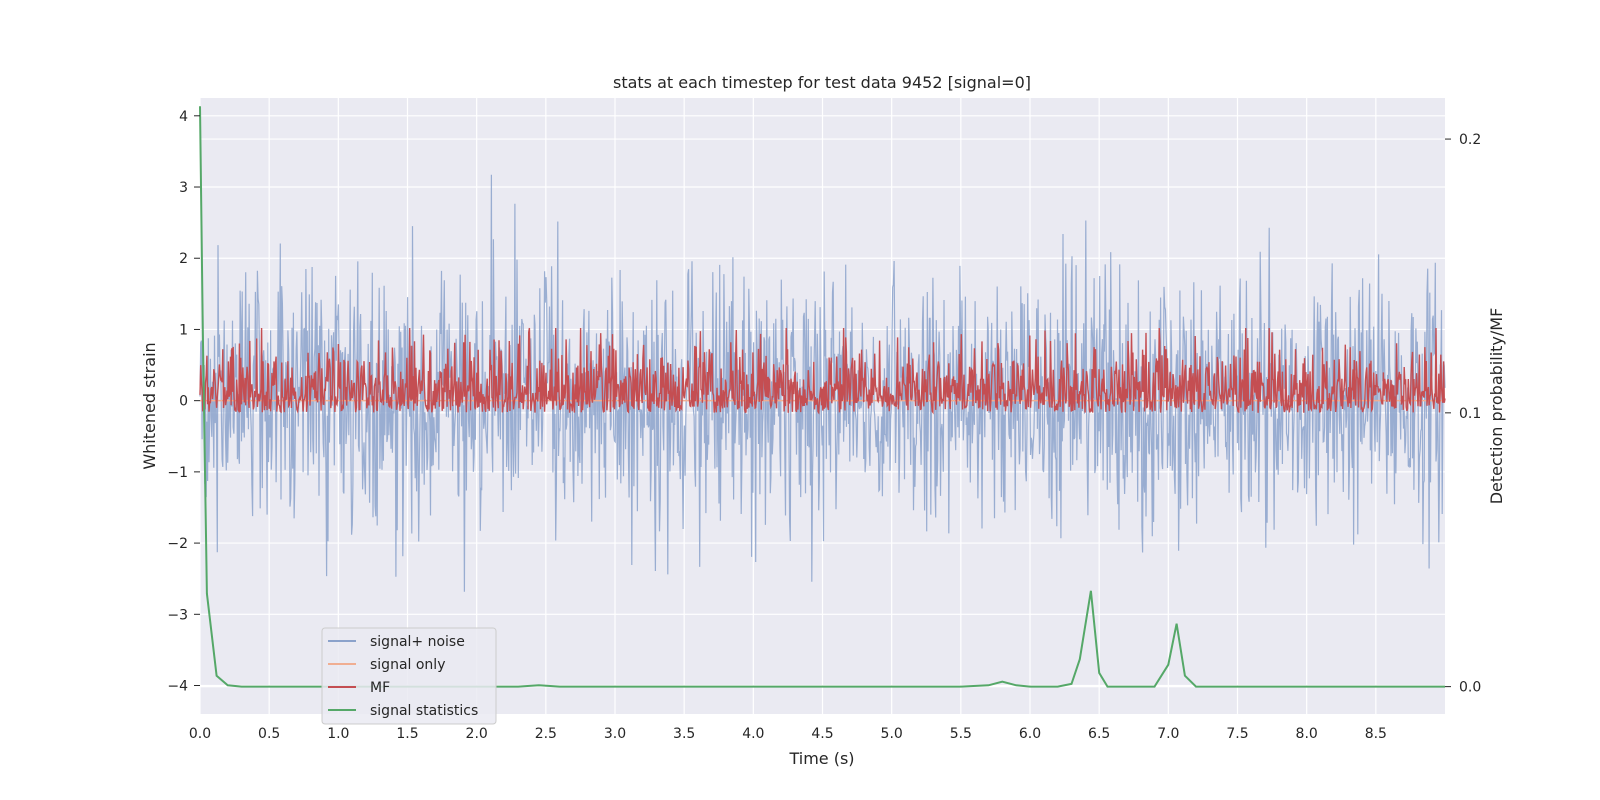 The width and height of the screenshot is (1600, 800). Describe the element at coordinates (149, 405) in the screenshot. I see `y-axis-label: Whitened strain` at that location.